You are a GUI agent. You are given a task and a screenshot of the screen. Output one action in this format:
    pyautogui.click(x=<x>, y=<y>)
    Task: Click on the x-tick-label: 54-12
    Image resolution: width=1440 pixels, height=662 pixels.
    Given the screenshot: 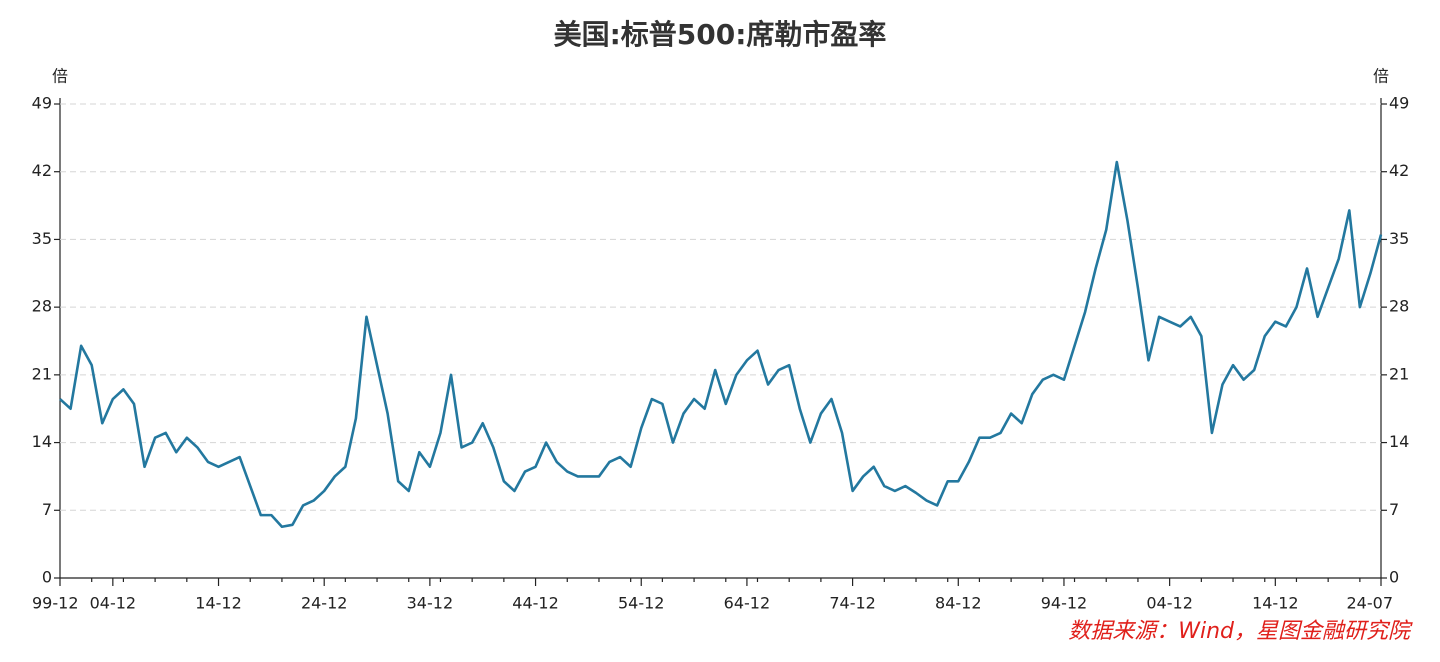 What is the action you would take?
    pyautogui.click(x=641, y=603)
    